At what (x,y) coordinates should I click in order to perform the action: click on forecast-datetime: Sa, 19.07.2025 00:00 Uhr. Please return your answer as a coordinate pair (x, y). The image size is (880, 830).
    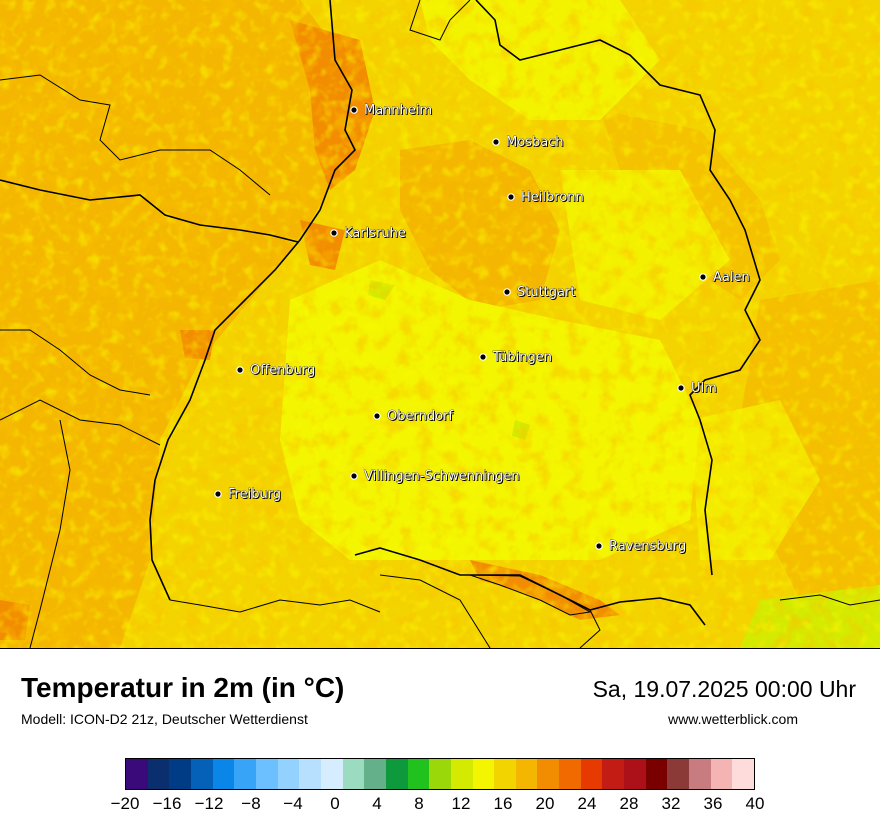
    Looking at the image, I should click on (724, 689).